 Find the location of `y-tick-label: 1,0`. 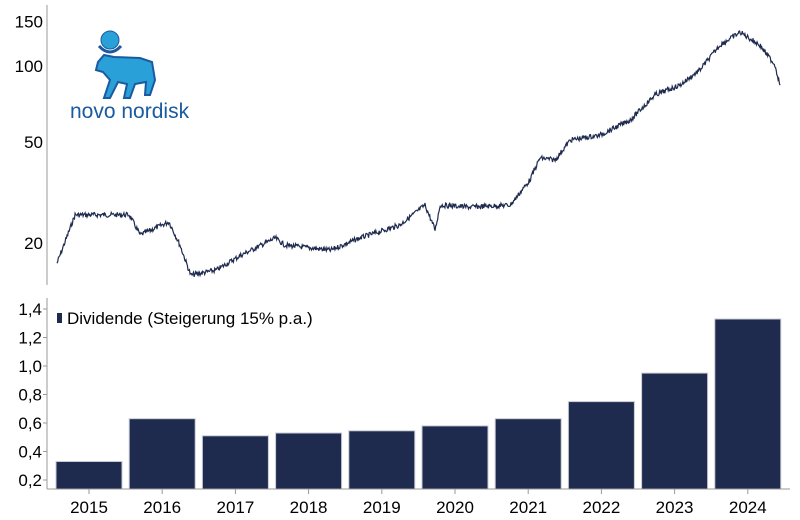

y-tick-label: 1,0 is located at coordinates (30, 366).